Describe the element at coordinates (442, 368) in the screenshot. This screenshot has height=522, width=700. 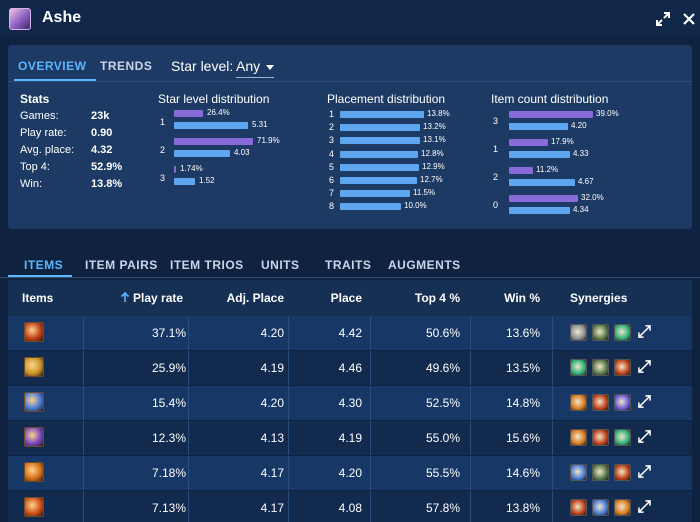
I see `cell-top4: 49.6%` at that location.